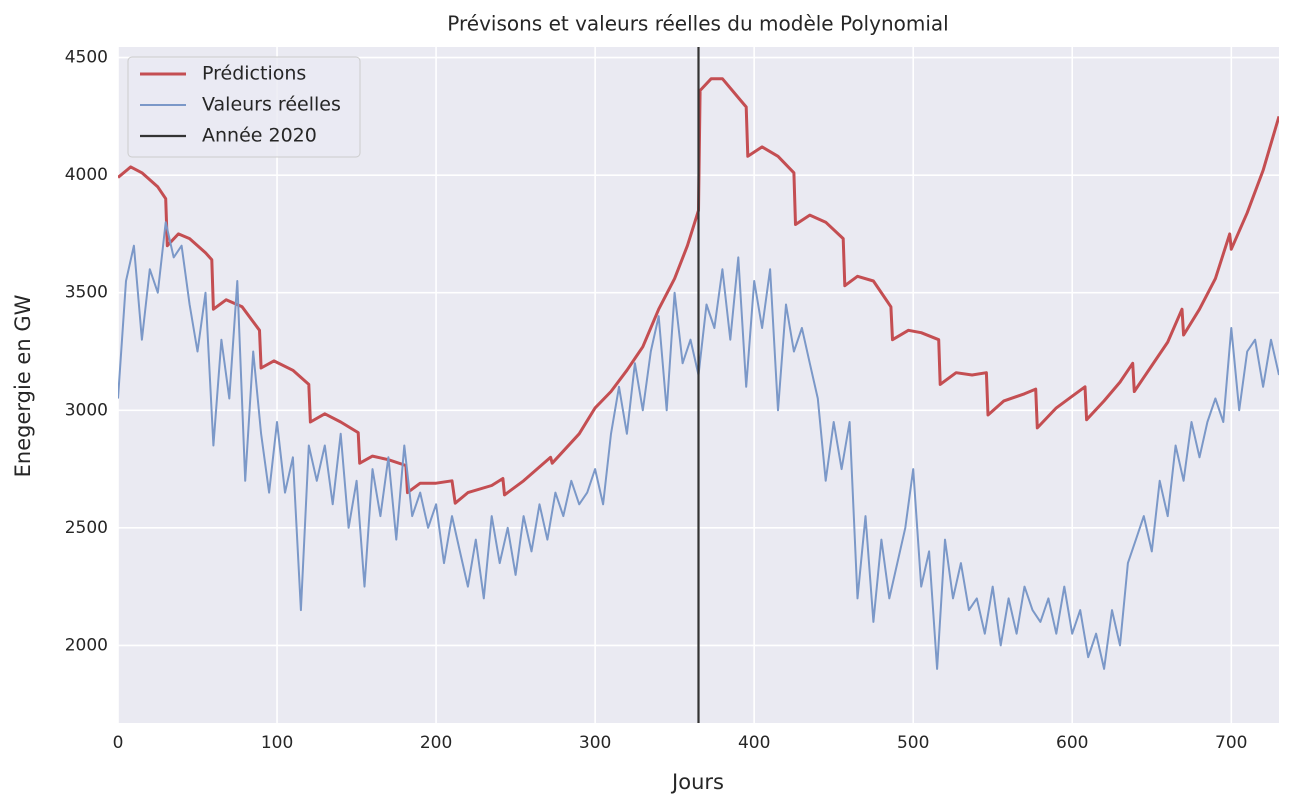 The image size is (1294, 811). Describe the element at coordinates (697, 782) in the screenshot. I see `x-axis-label: Jours` at that location.